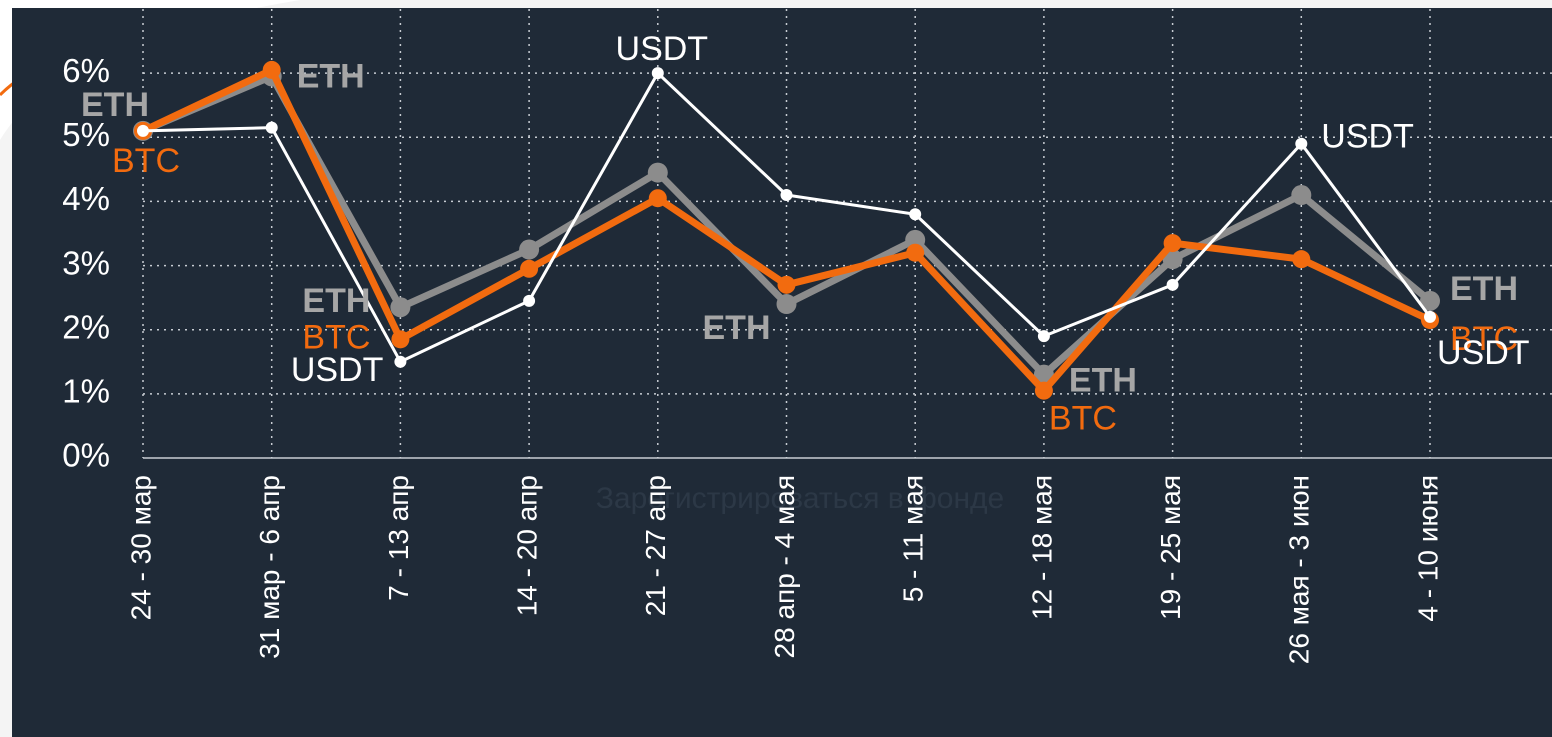 The height and width of the screenshot is (737, 1552). What do you see at coordinates (86, 70) in the screenshot?
I see `y-tick-label: 6%` at bounding box center [86, 70].